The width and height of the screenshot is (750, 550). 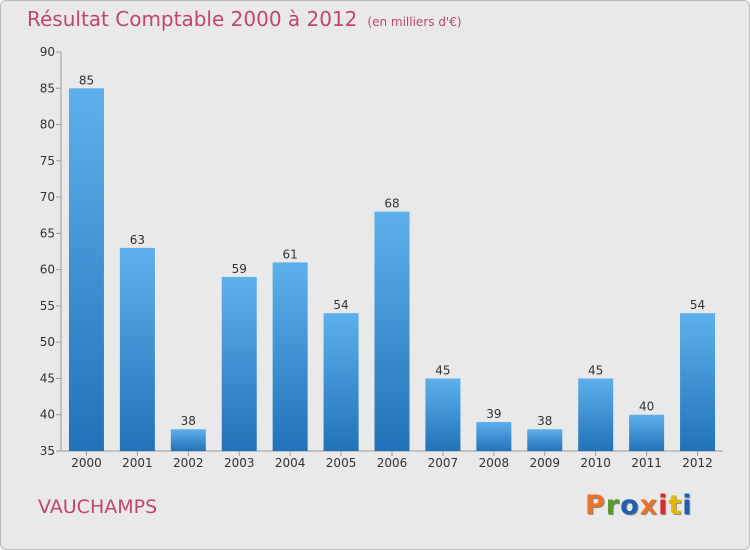 I want to click on y-tick-label: 70, so click(x=47, y=197).